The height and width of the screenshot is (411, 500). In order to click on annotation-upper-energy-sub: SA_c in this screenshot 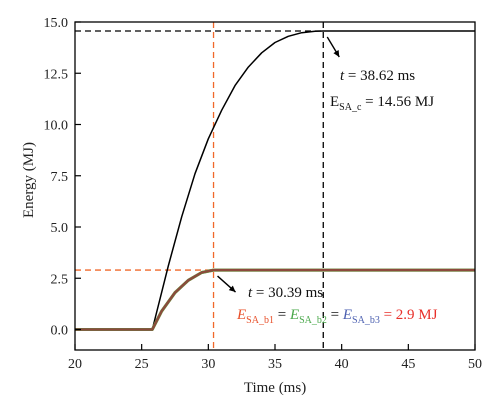, I will do `click(350, 107)`.